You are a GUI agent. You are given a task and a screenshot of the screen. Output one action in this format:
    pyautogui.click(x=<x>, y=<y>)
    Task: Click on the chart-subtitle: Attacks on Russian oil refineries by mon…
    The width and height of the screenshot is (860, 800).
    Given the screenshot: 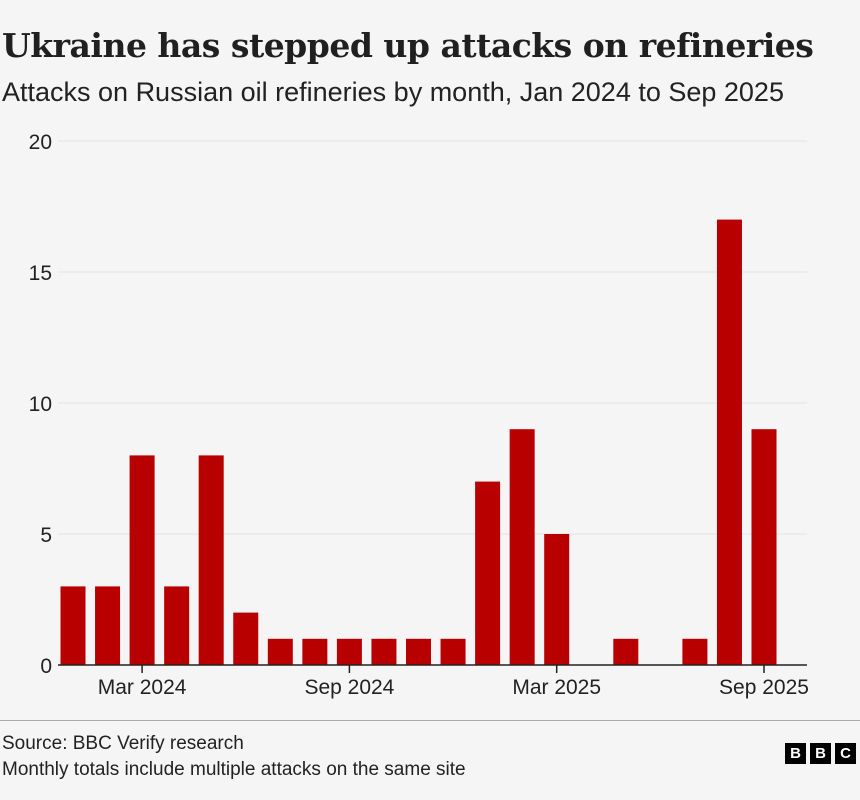 What is the action you would take?
    pyautogui.click(x=393, y=92)
    